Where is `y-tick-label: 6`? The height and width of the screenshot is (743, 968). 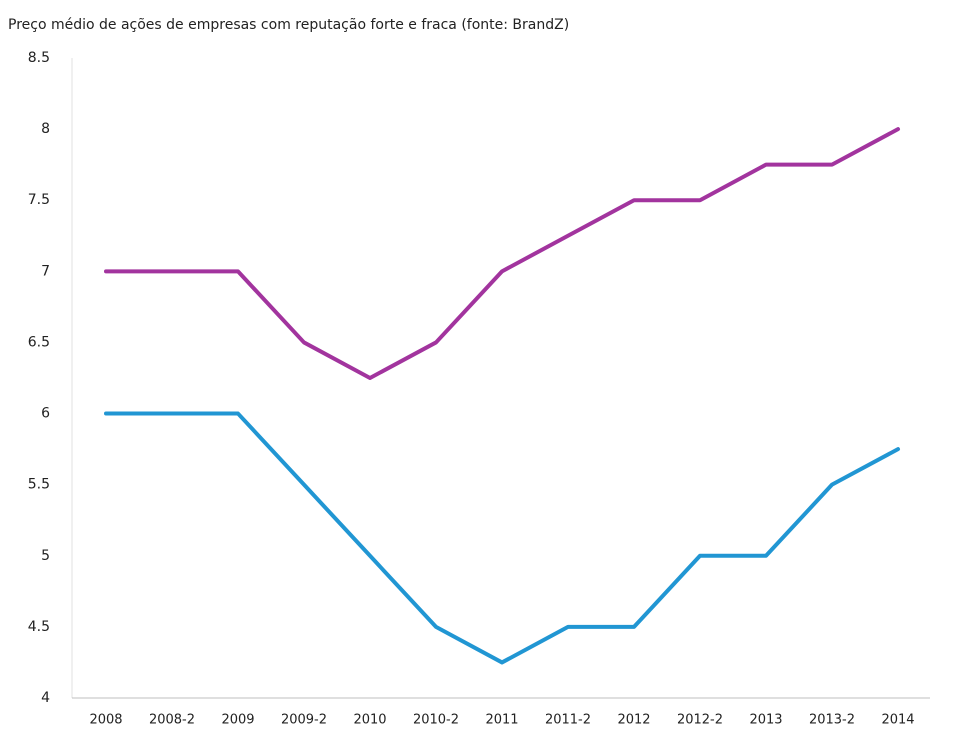
y-tick-label: 6 is located at coordinates (45, 414).